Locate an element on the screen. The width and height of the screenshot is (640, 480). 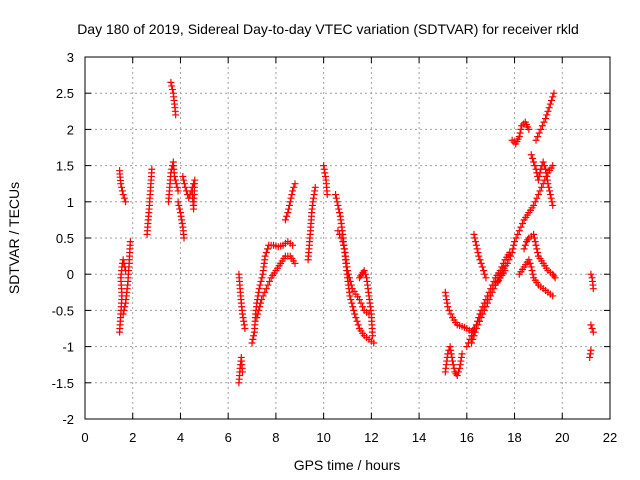
y-tick-label: -1.5 is located at coordinates (63, 383).